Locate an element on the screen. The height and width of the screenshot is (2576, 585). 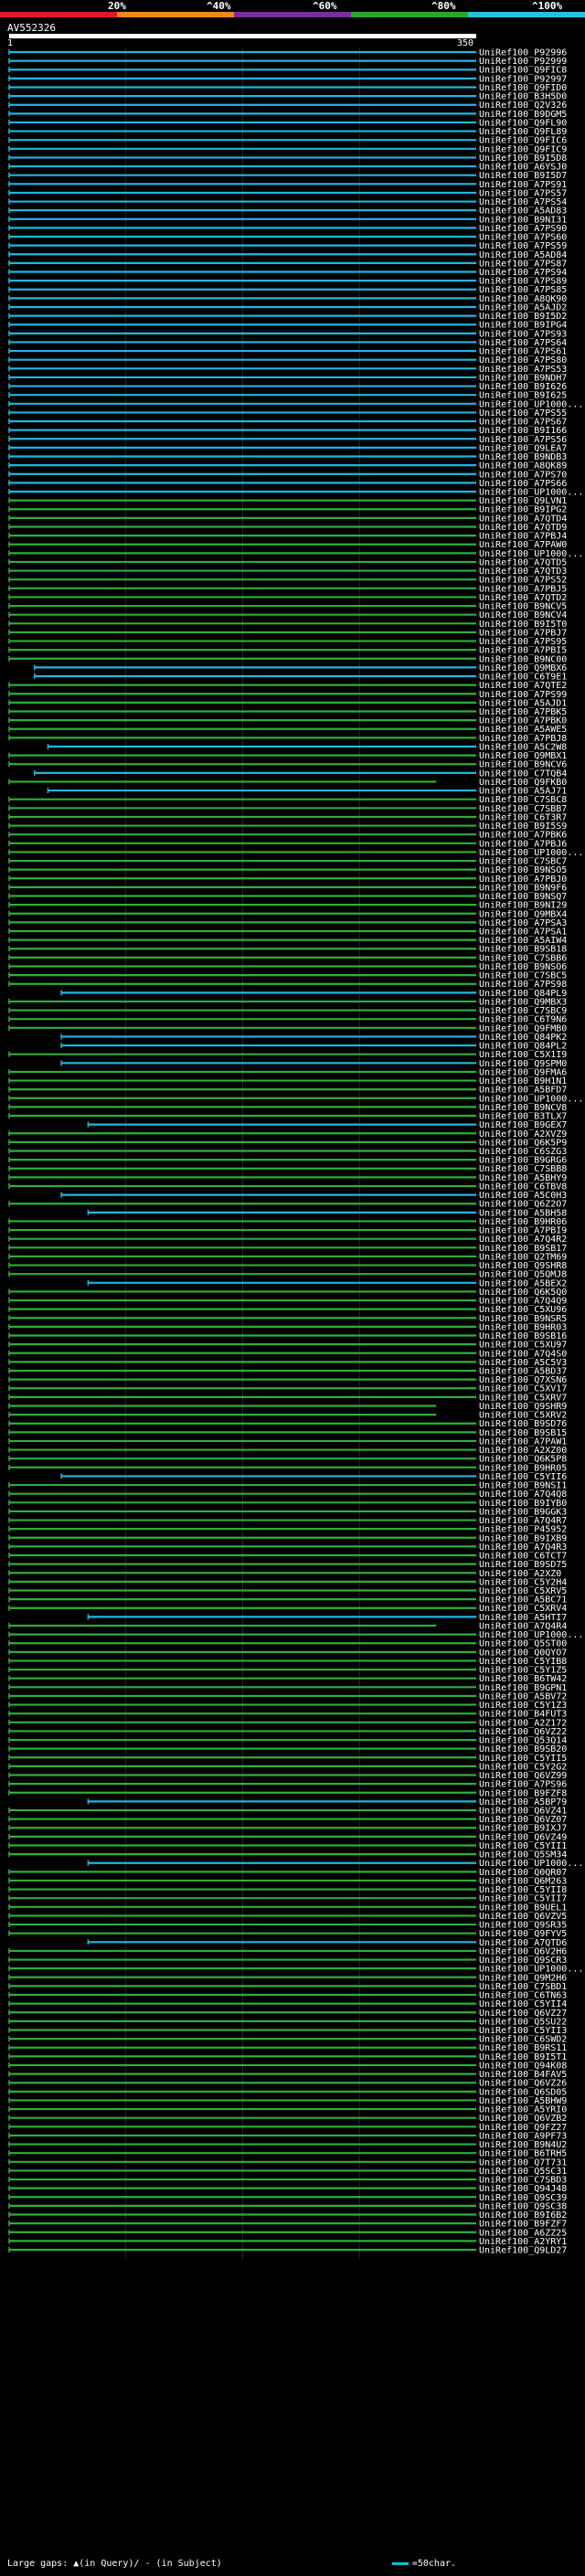
hit-label: UniRef100_A7PS93 is located at coordinates (523, 334).